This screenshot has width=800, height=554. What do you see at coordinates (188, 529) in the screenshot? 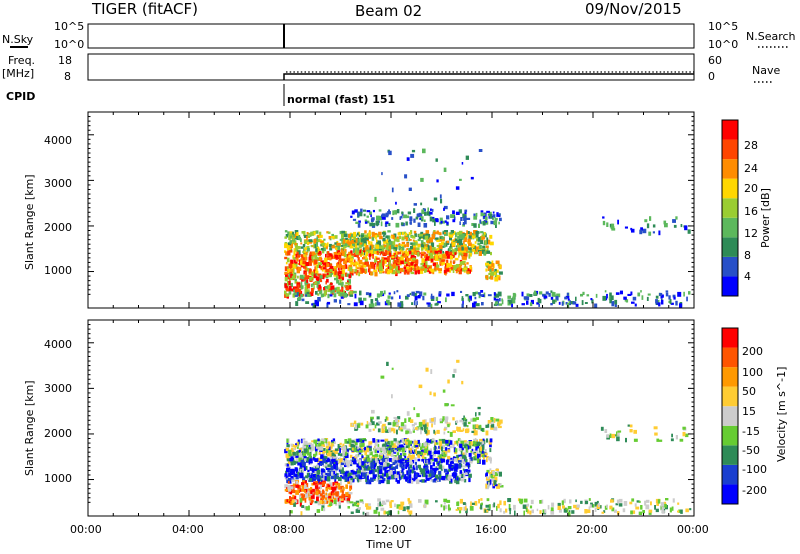
I see `xtick-0400: 04:00` at bounding box center [188, 529].